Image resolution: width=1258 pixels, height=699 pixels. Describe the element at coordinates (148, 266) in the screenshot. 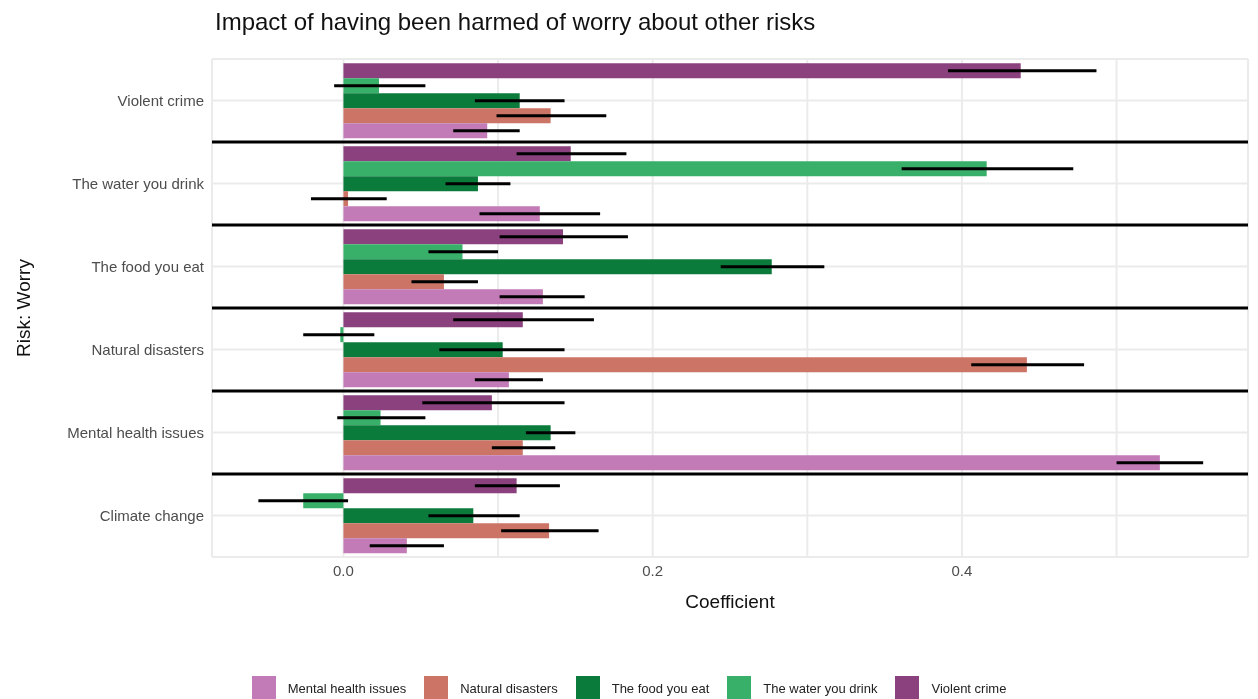

I see `y-tick-label: The food you eat` at that location.